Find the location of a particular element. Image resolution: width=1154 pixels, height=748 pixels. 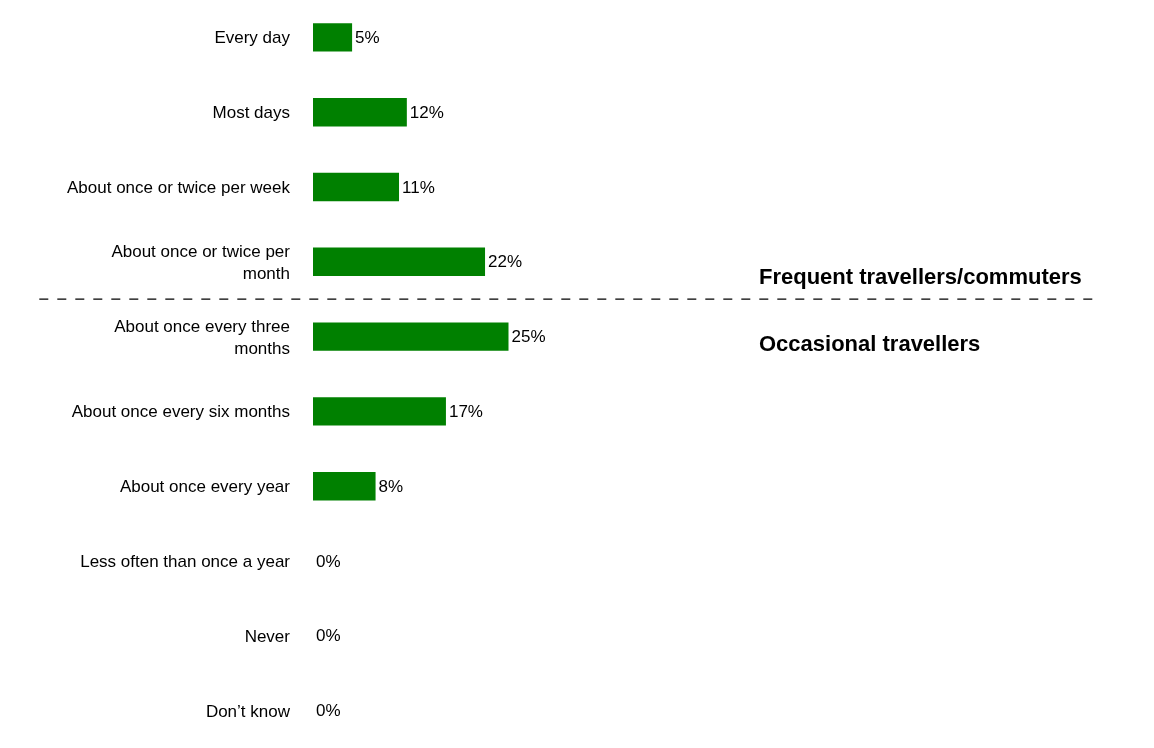

annotation: Frequent travellers/commuters is located at coordinates (920, 276).